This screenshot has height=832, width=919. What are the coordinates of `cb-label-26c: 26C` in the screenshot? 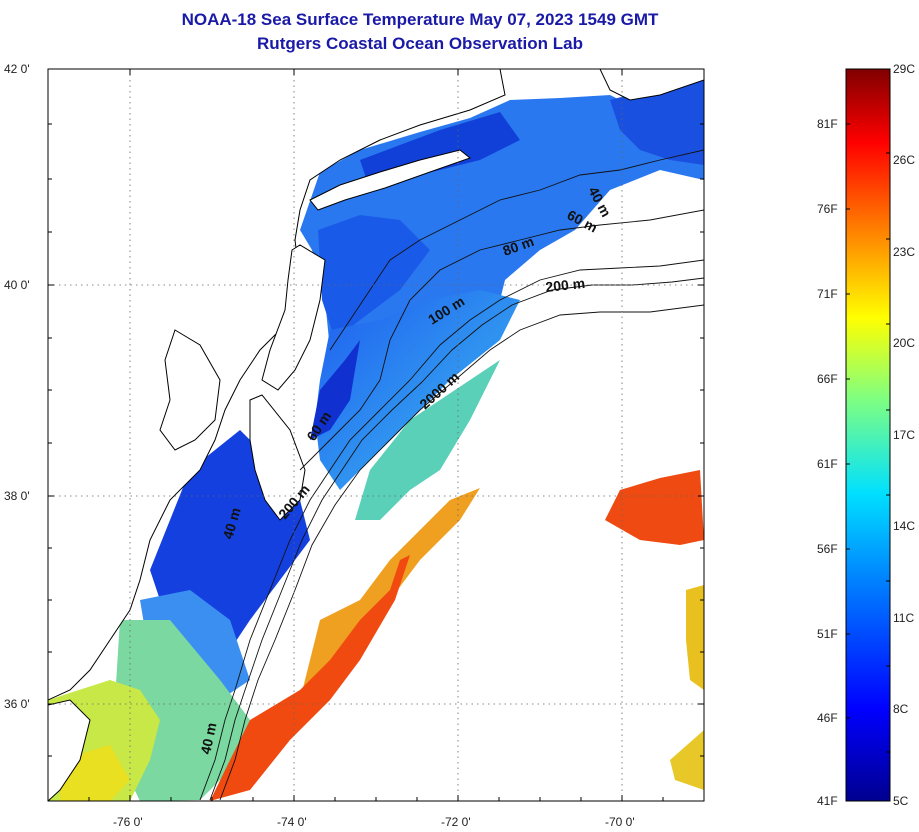 It's located at (904, 160).